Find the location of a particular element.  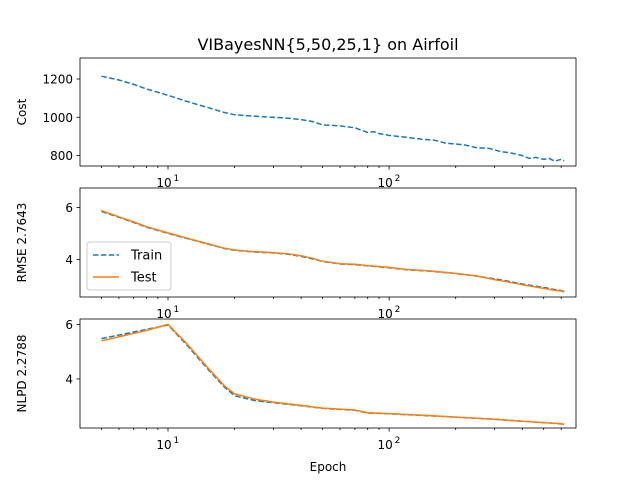

legend-label-train: Train is located at coordinates (146, 256).